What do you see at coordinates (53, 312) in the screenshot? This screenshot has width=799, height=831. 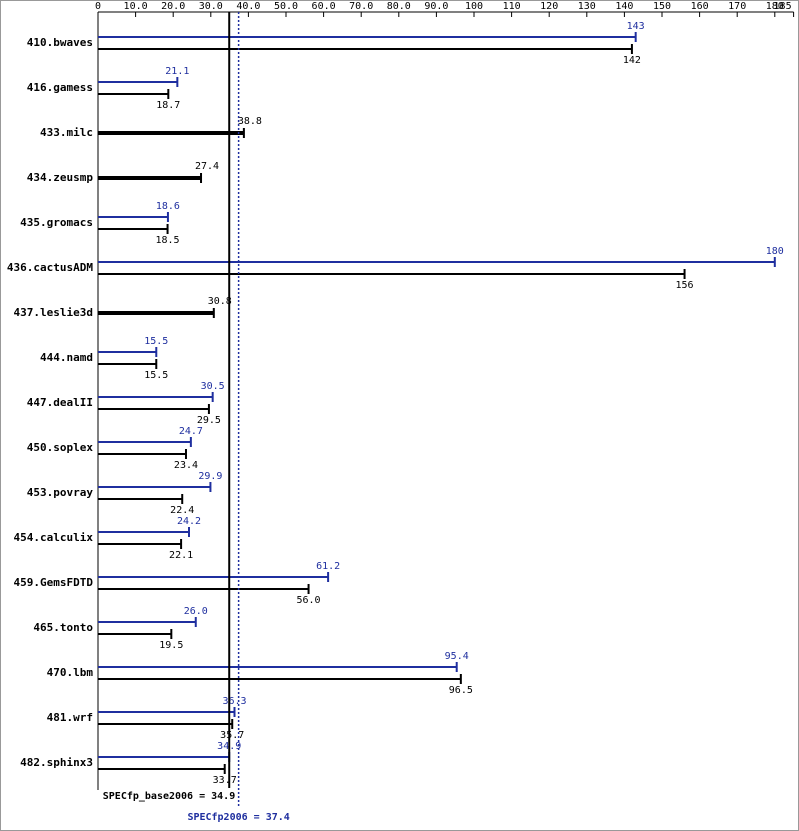 I see `benchmark-label: 437.leslie3d` at bounding box center [53, 312].